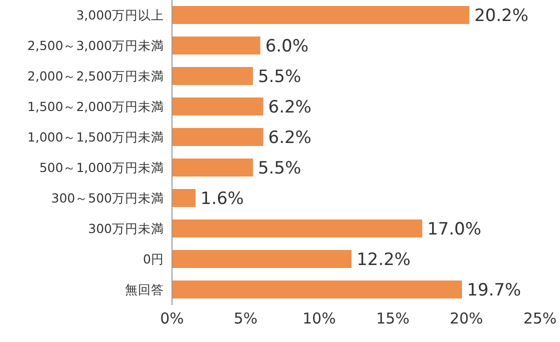 This screenshot has width=560, height=342. Describe the element at coordinates (95, 137) in the screenshot. I see `y-tick-label: 1,000～1,500万円未満` at that location.